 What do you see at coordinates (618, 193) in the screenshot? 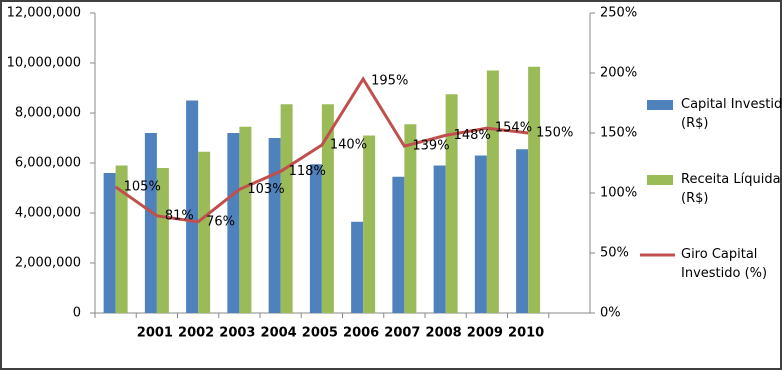
I see `y2-tick-label: 100%` at bounding box center [618, 193].